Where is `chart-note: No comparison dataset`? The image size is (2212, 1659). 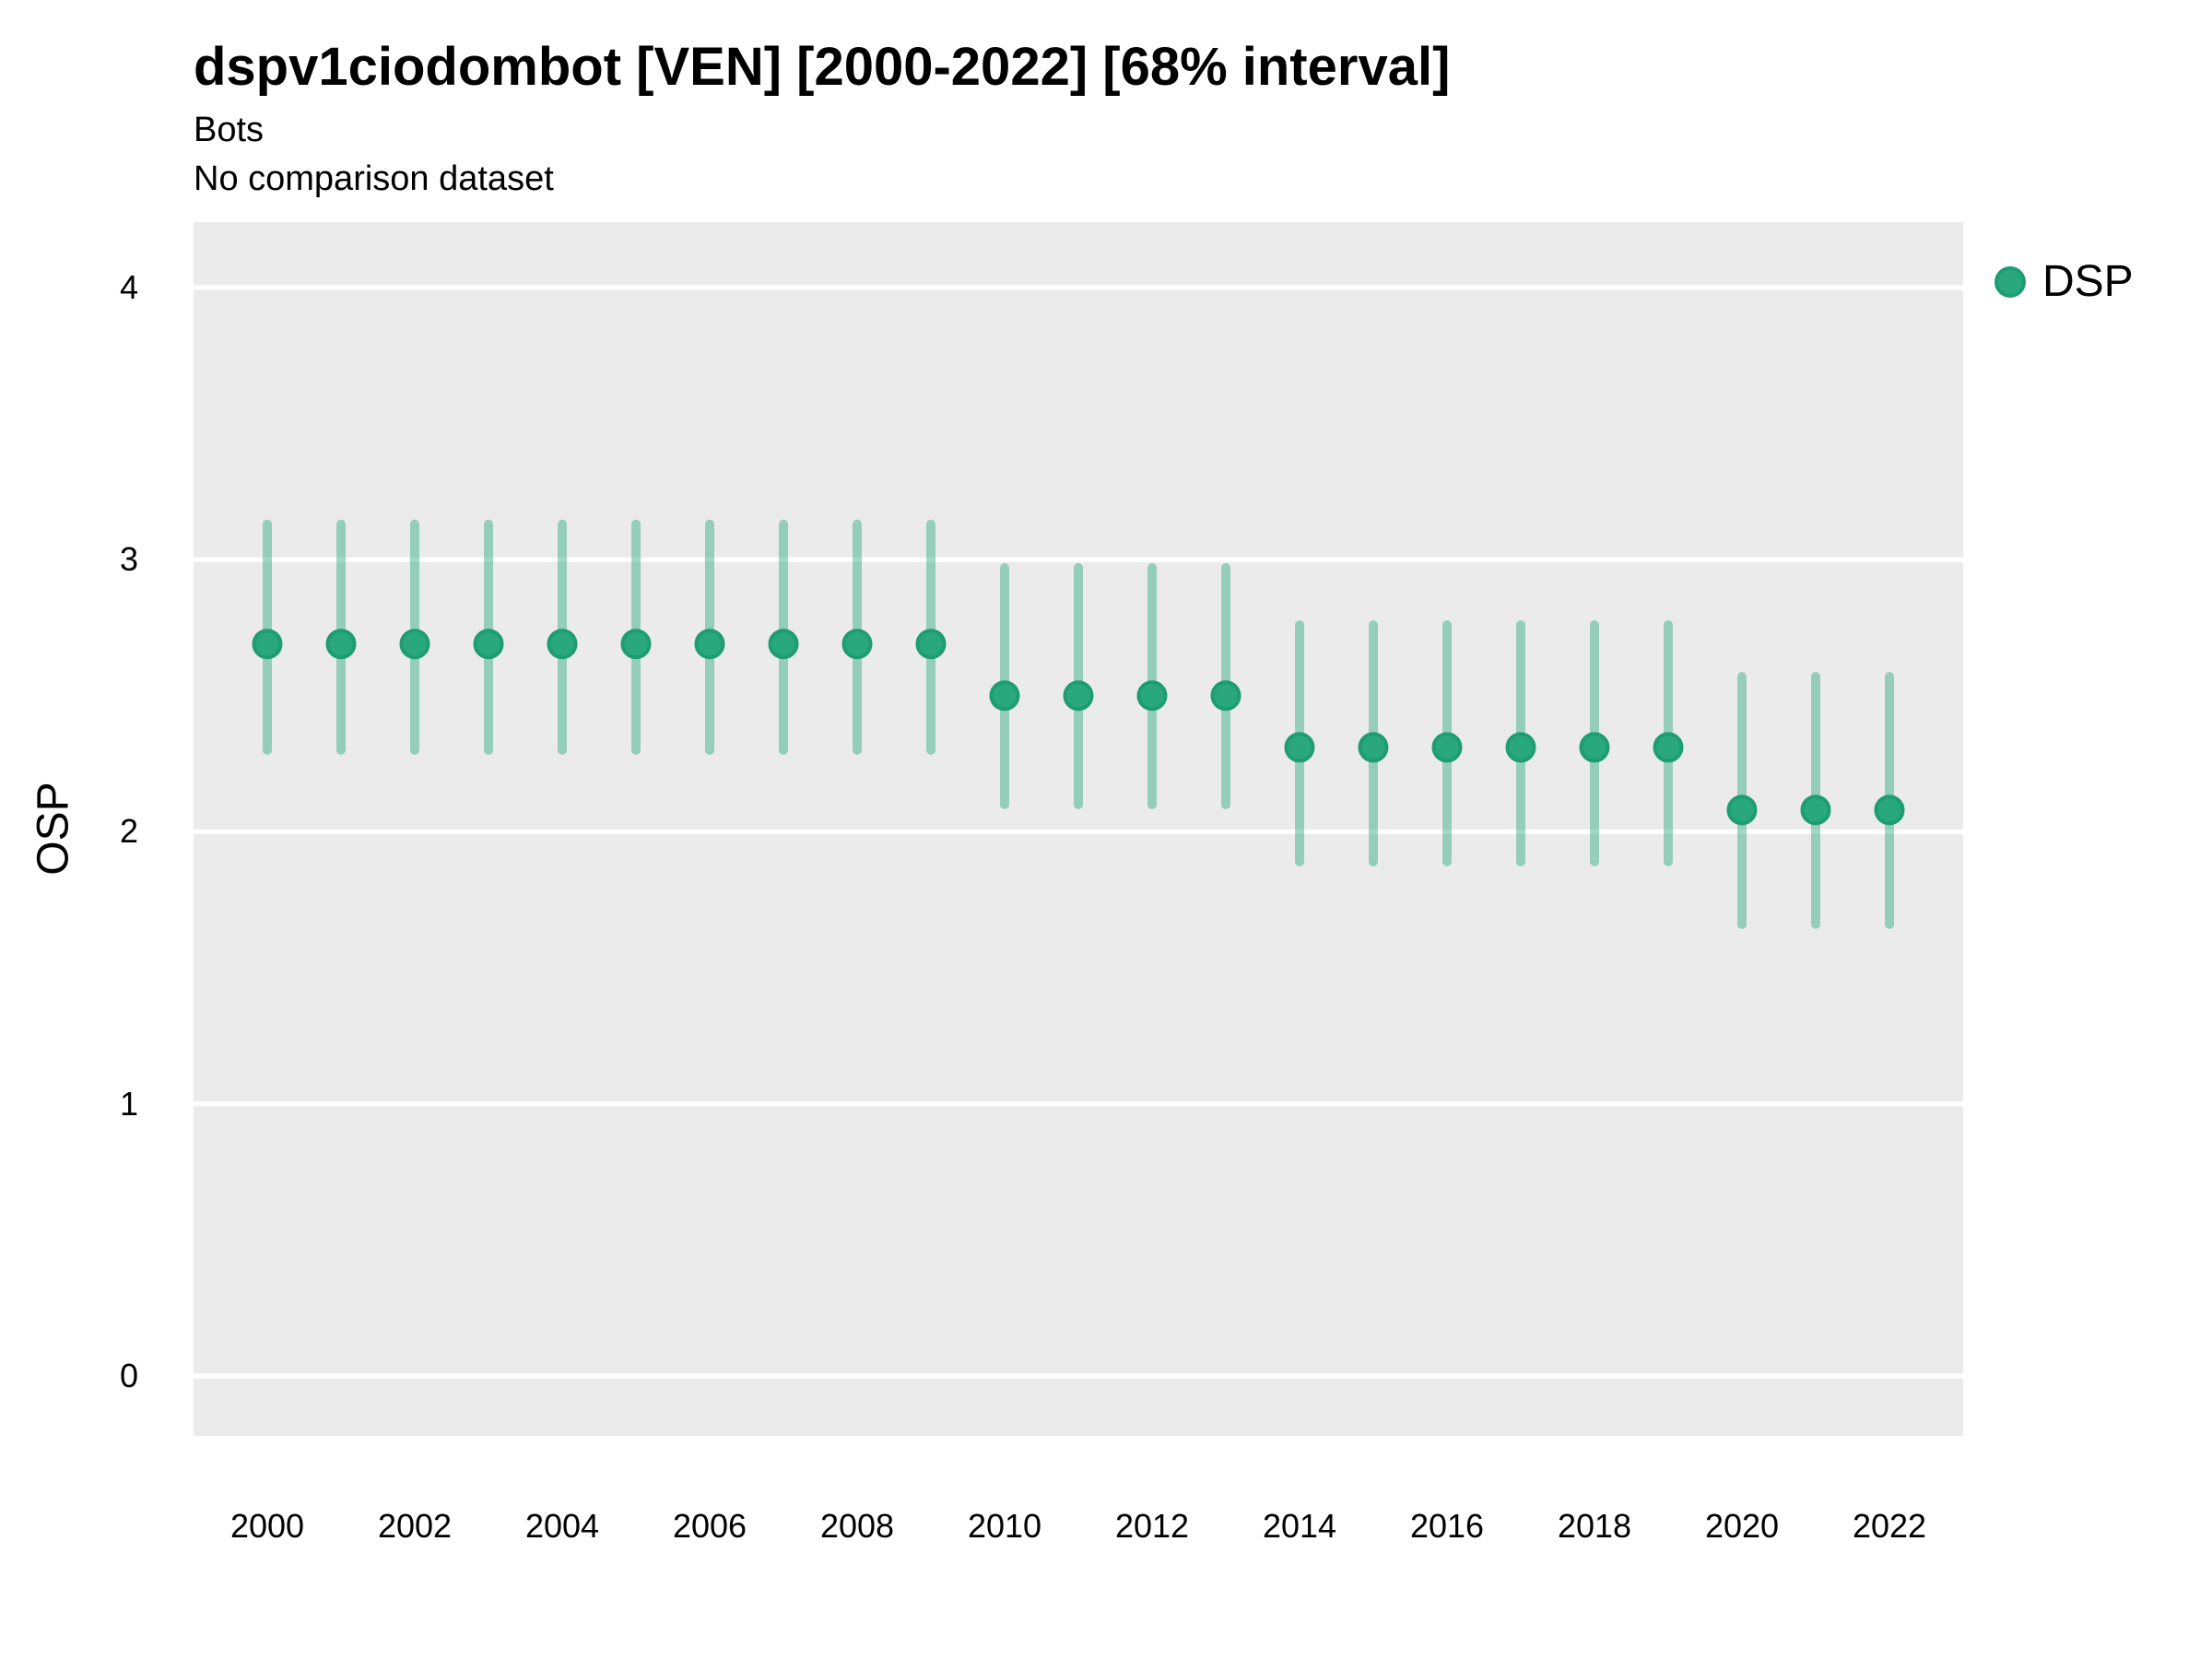
chart-note: No comparison dataset is located at coordinates (374, 179).